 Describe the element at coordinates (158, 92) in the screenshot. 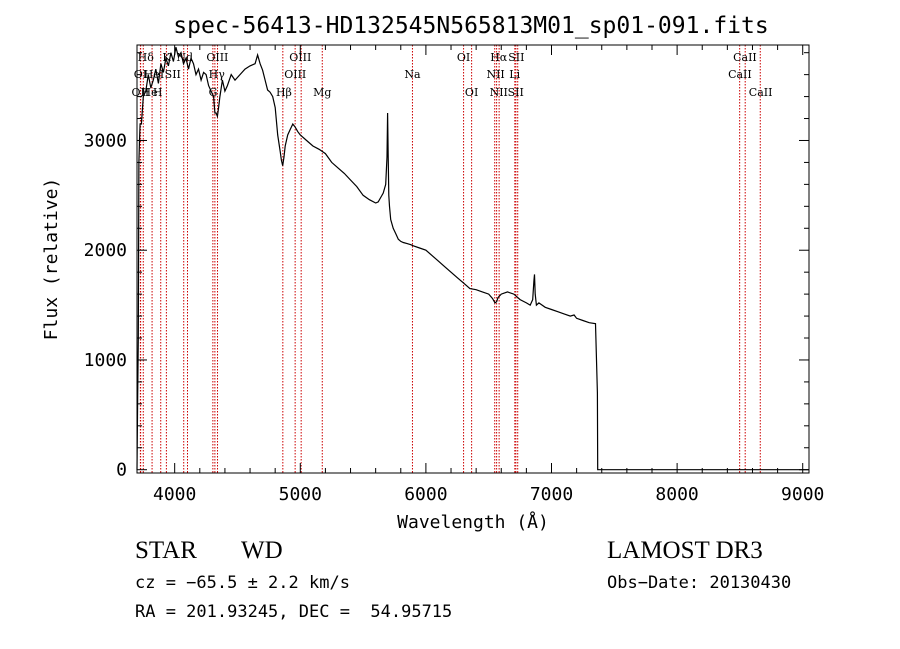

I see `line-label-H: H` at that location.